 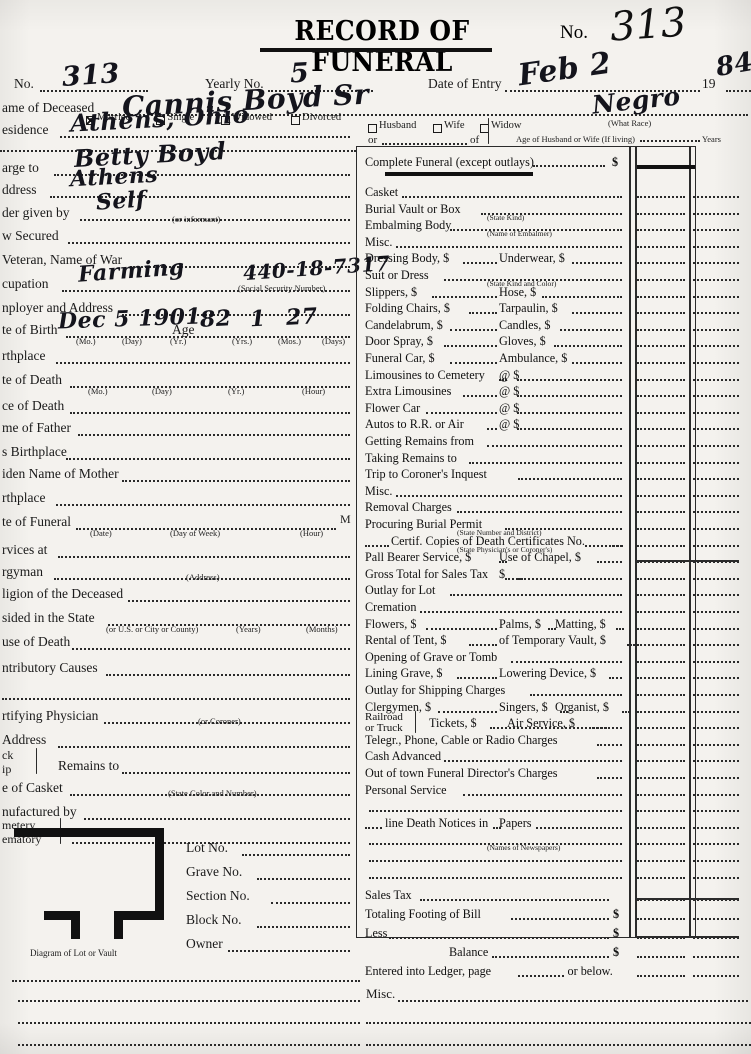 I want to click on charge-label-26: Flowers, $, so click(x=391, y=623).